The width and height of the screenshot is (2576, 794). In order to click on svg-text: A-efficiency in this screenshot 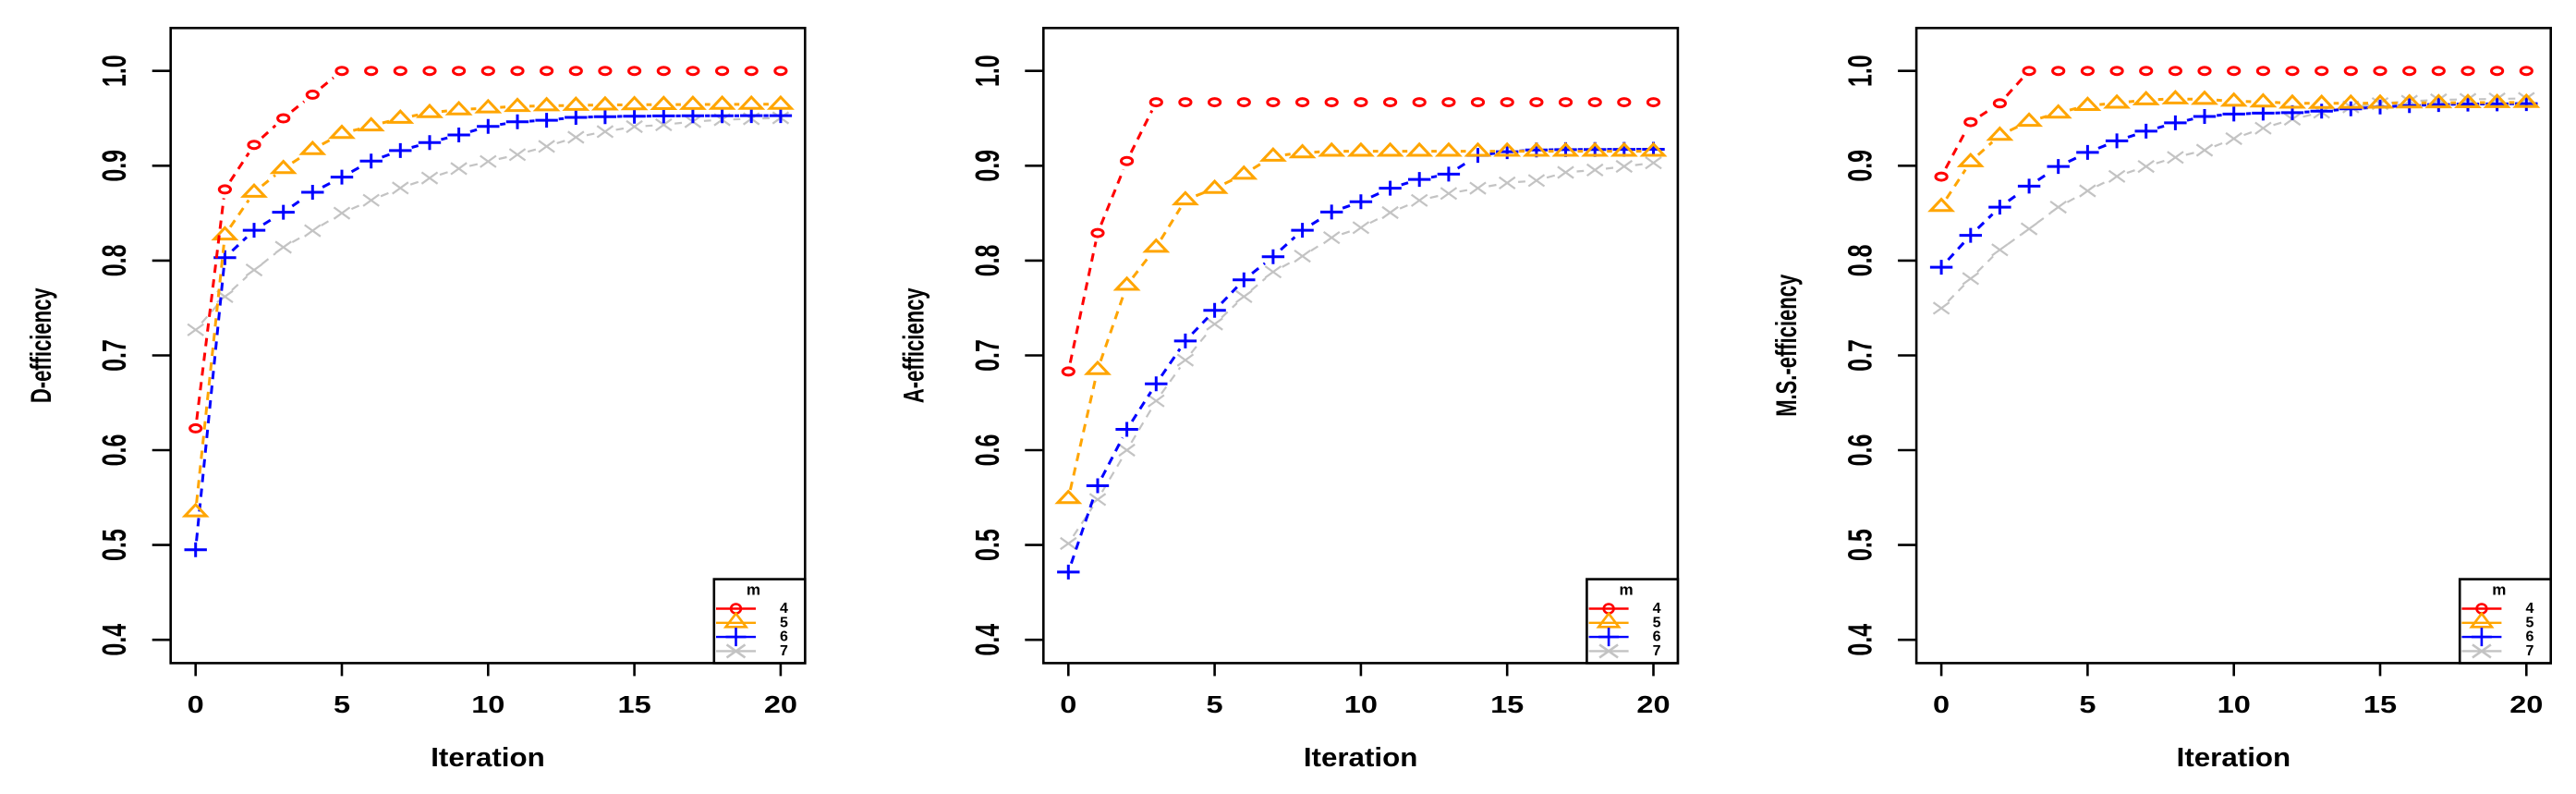, I will do `click(913, 345)`.